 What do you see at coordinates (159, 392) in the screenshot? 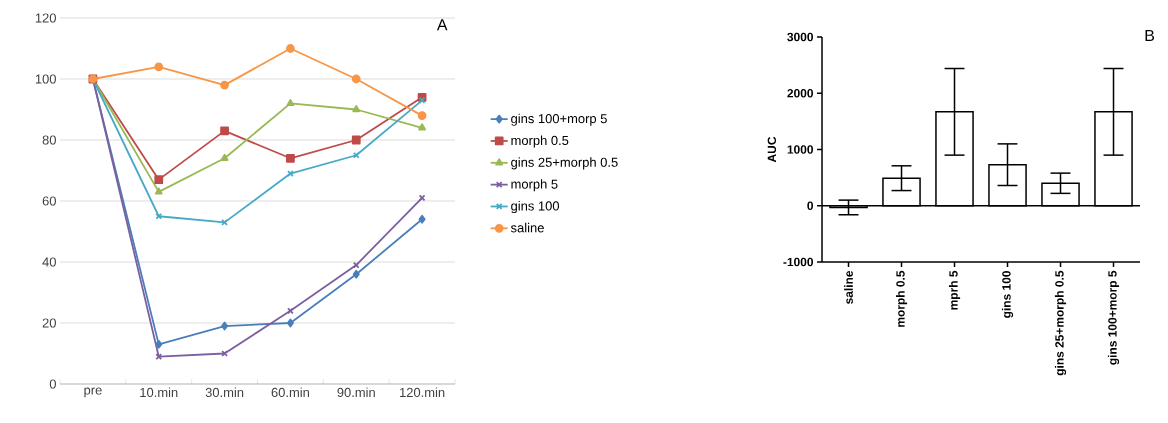
I see `x-tick-label: 10.min` at bounding box center [159, 392].